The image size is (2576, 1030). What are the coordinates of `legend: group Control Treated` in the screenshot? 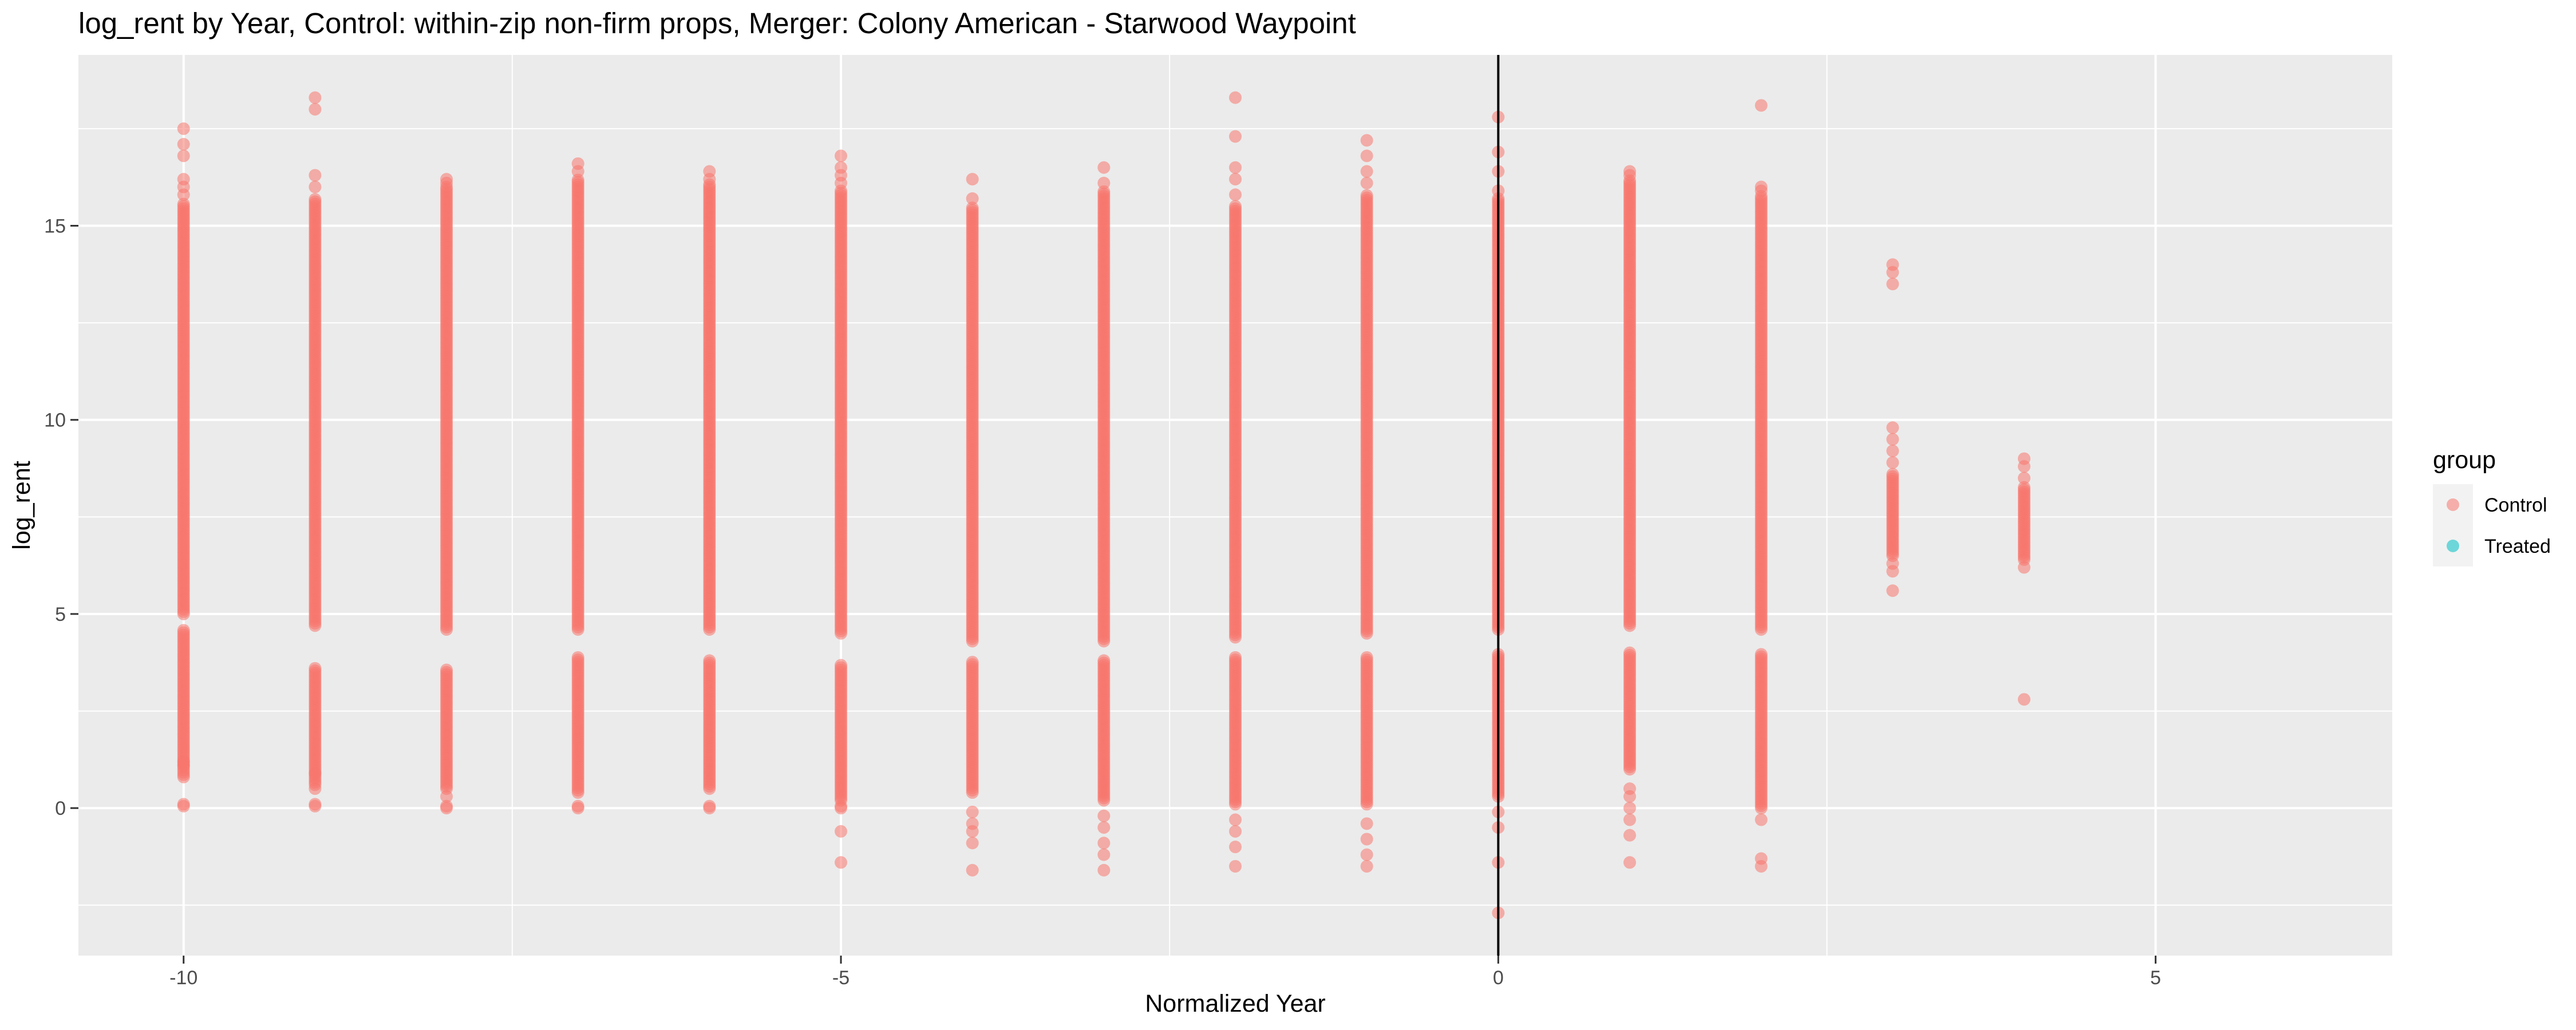 It's located at (2492, 506).